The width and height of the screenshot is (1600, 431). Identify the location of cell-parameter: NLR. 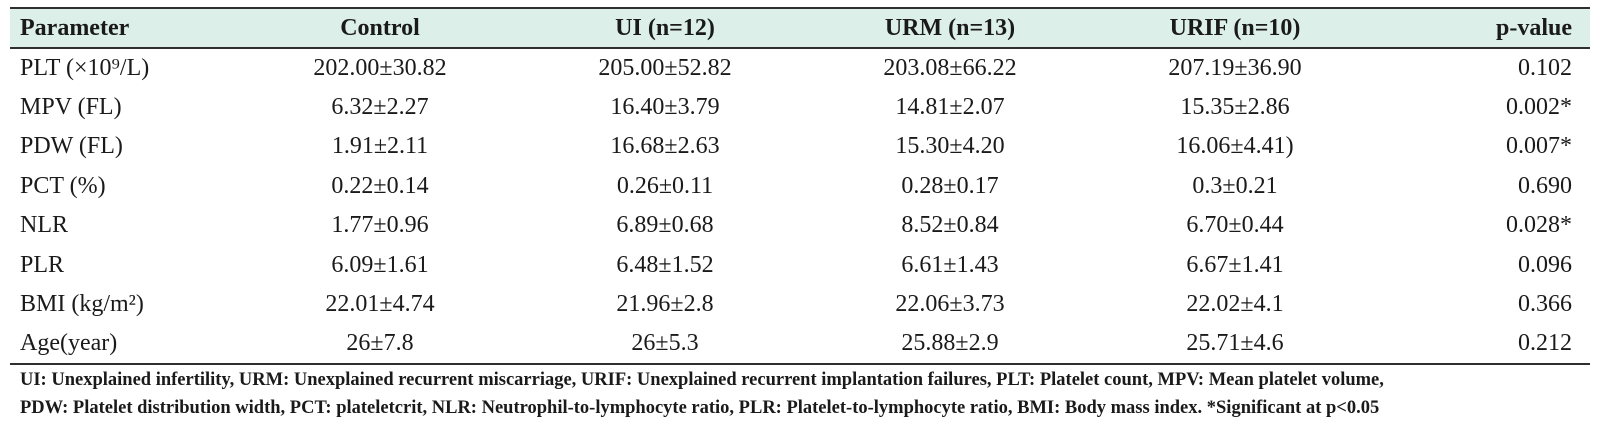
(44, 225).